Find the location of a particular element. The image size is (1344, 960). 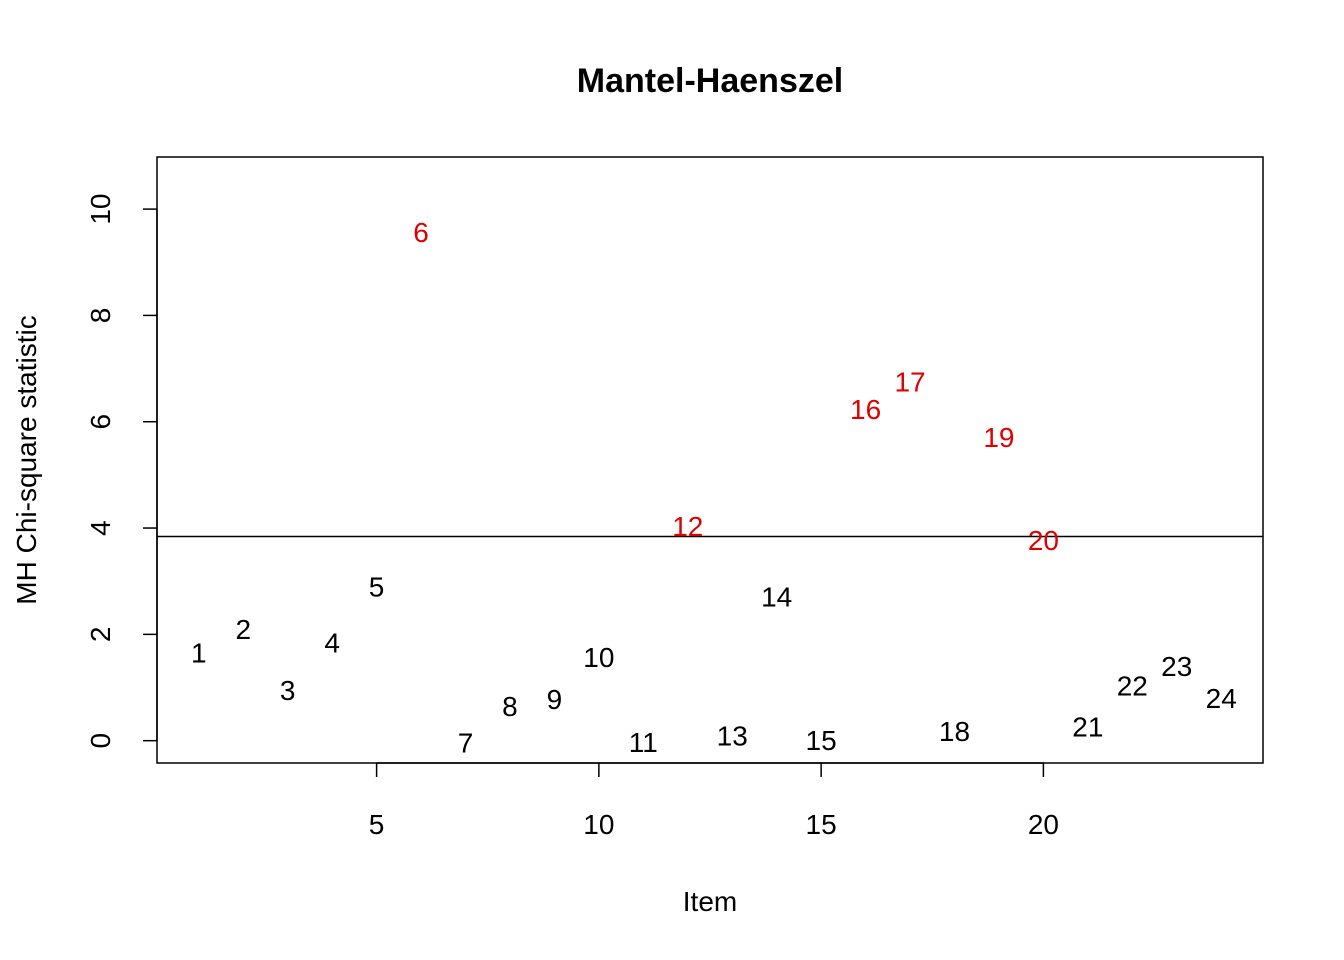

item-label: 24 is located at coordinates (1221, 698).